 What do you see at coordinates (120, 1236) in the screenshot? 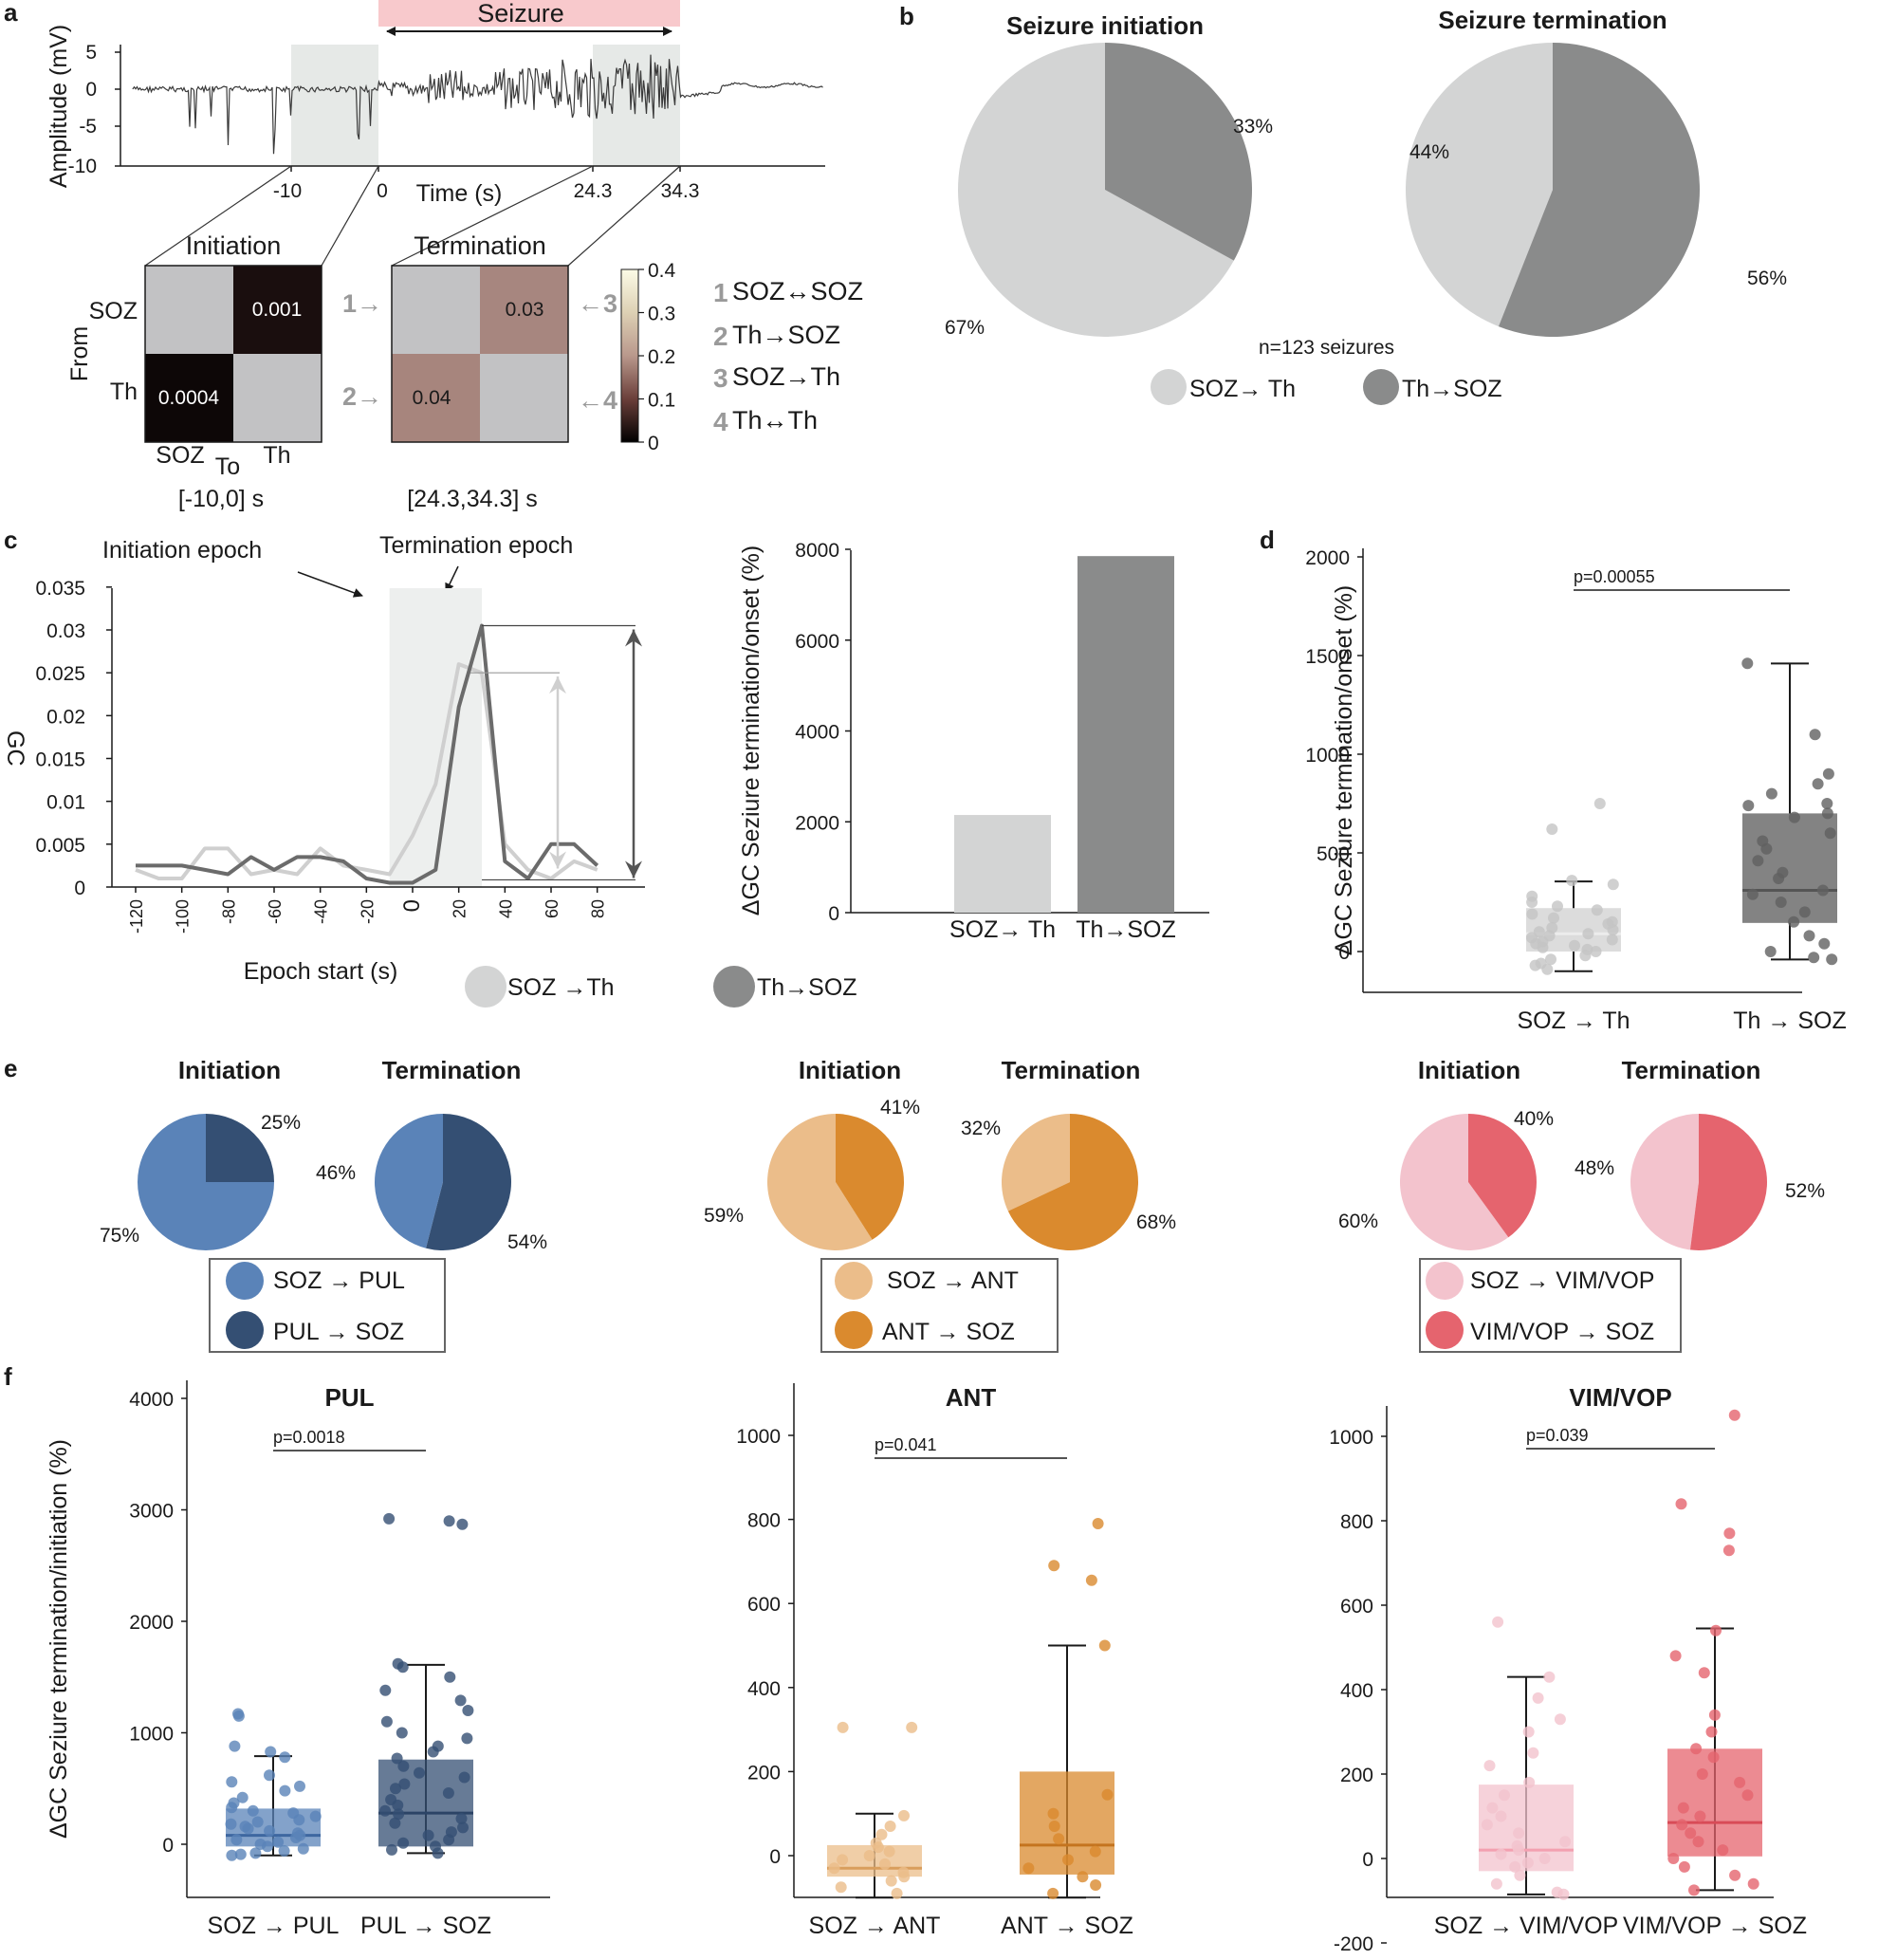
I see `pie-value-label: 75%` at bounding box center [120, 1236].